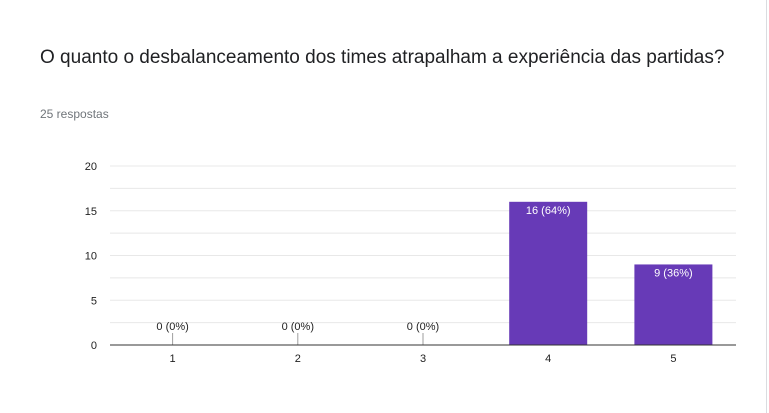  What do you see at coordinates (172, 327) in the screenshot?
I see `data-label-1: 0 (0%)` at bounding box center [172, 327].